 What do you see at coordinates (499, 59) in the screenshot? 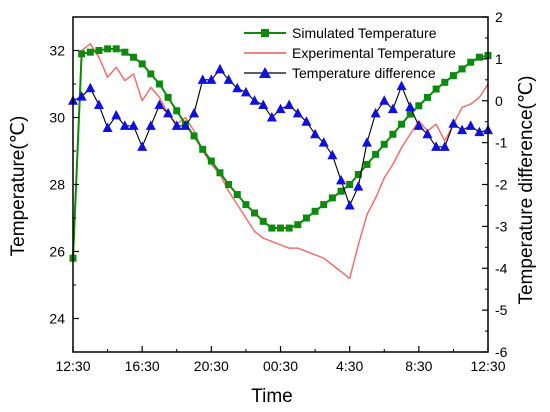
I see `y-right-tick-label: 1` at bounding box center [499, 59].